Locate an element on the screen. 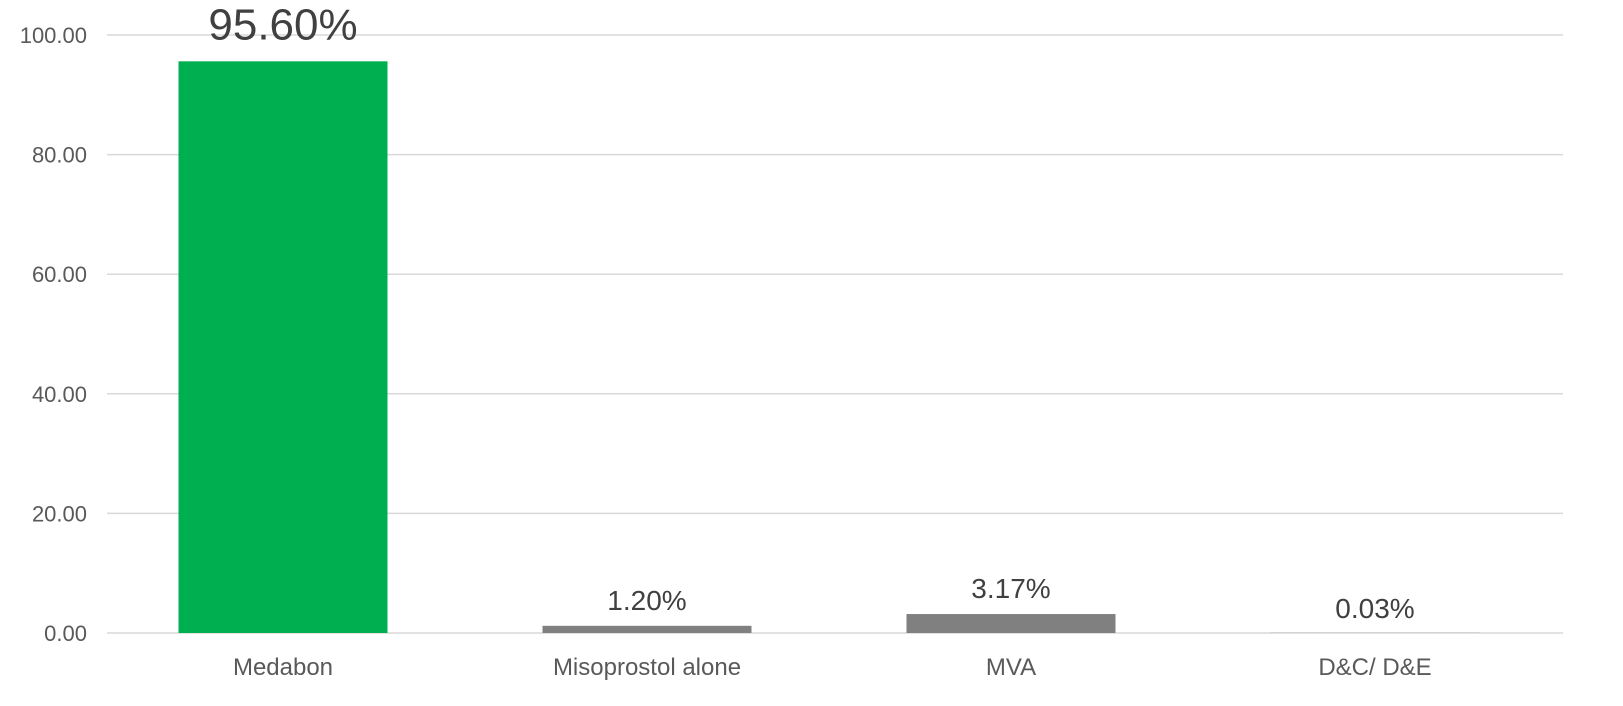 This screenshot has width=1623, height=706. y-tick-label: 60.00 is located at coordinates (59, 274).